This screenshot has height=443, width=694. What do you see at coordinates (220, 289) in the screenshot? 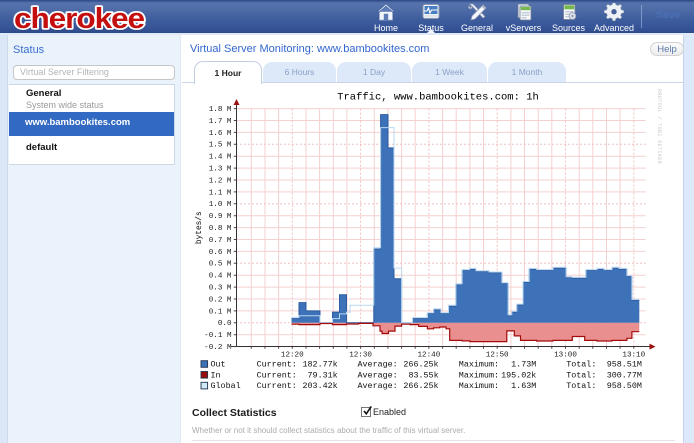
I see `svg-text: 0.3 M` at bounding box center [220, 289].